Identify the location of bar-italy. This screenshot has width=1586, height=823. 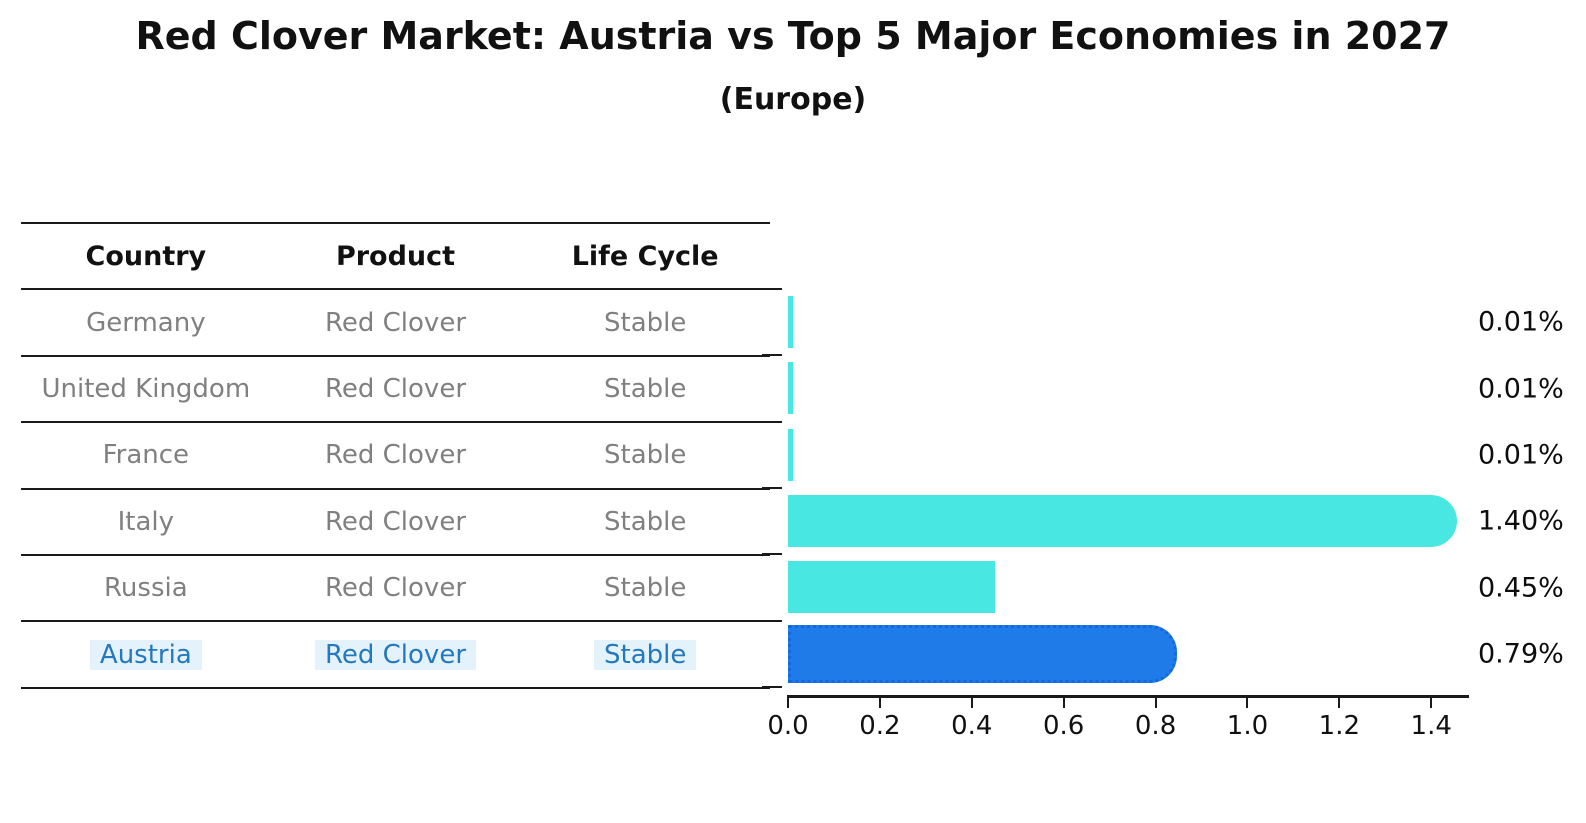
(1123, 521).